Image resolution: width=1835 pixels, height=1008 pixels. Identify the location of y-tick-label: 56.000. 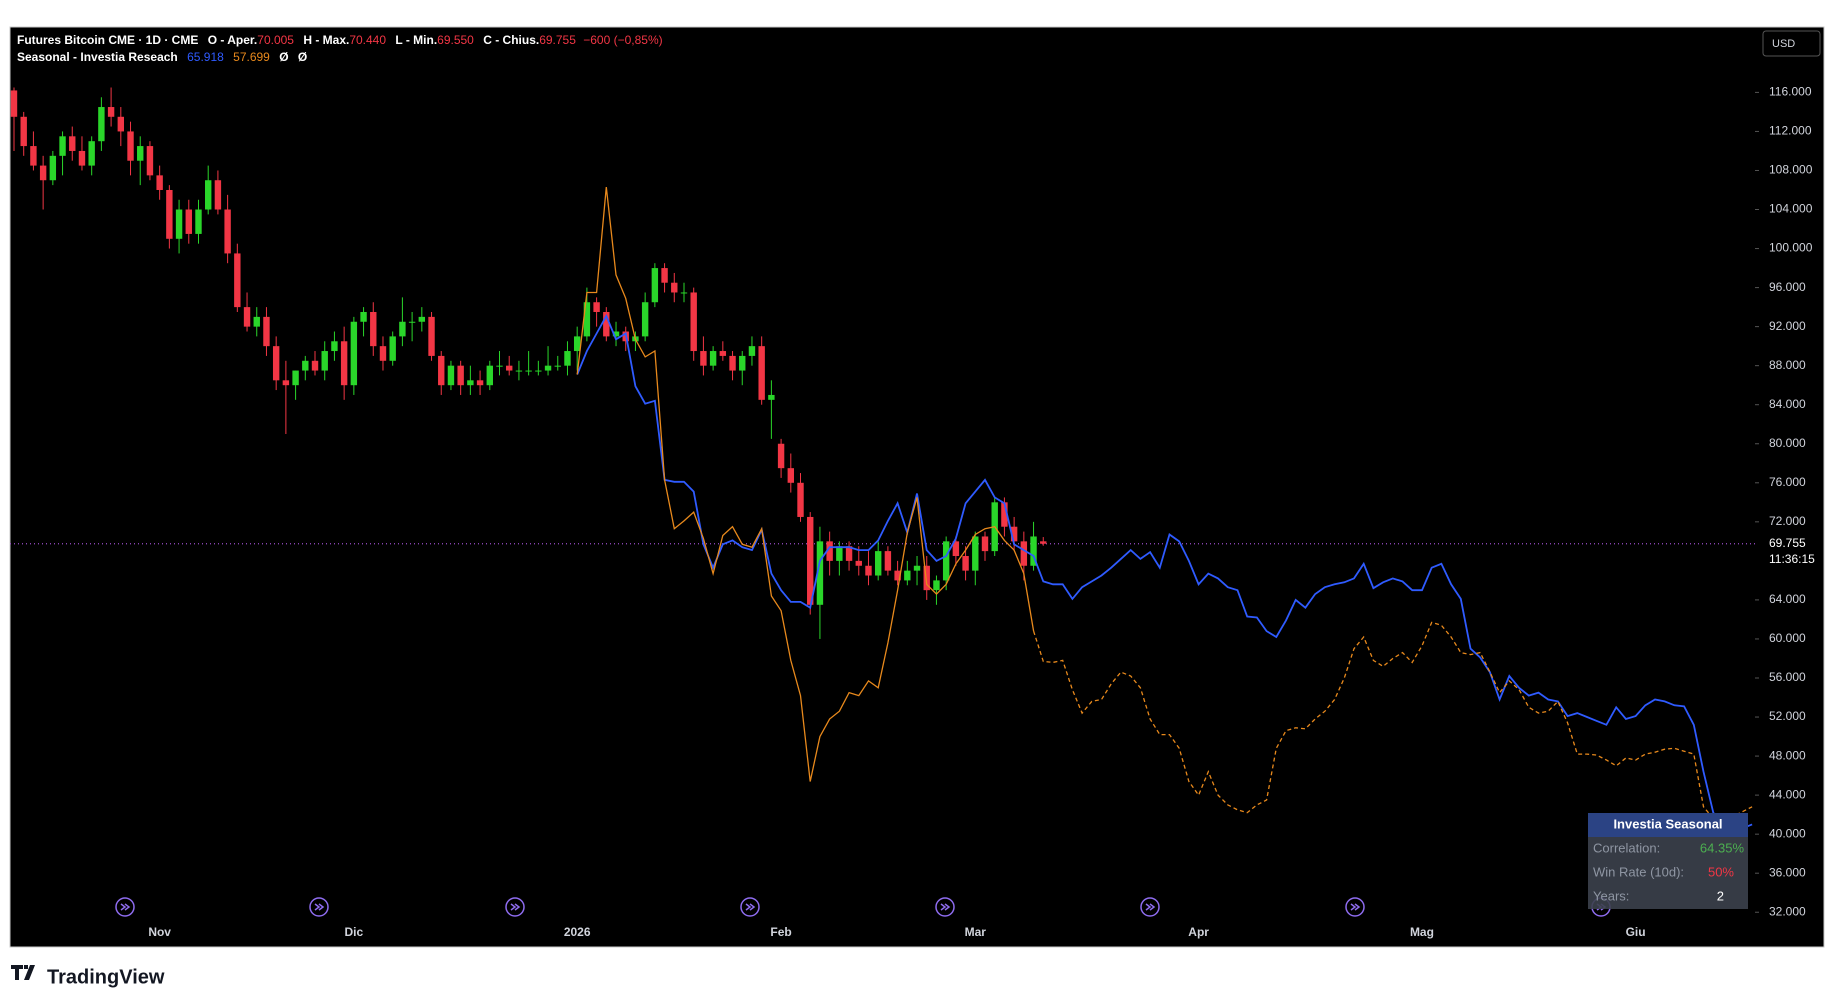
(1787, 677).